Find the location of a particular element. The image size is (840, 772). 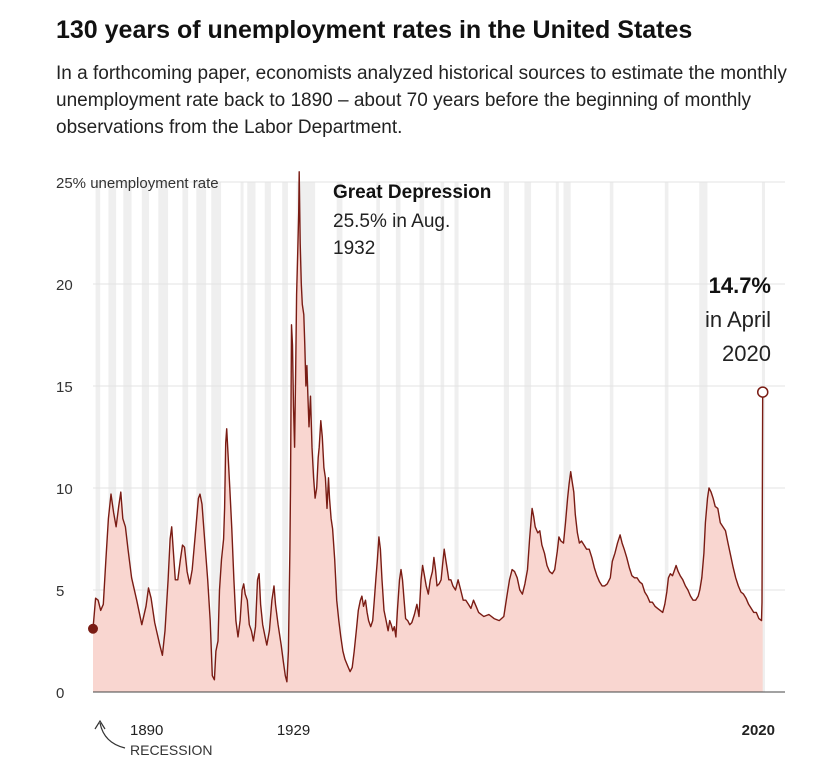

x-tick-label: 1890 is located at coordinates (146, 730).